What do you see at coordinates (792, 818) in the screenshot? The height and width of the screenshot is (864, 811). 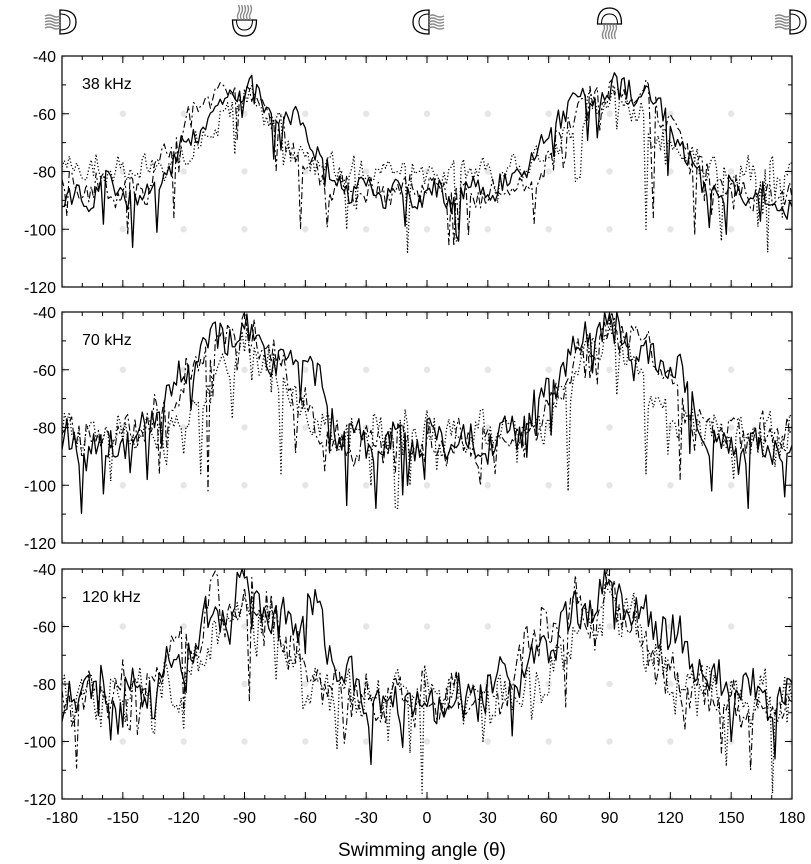 I see `x-tick-label: 180` at bounding box center [792, 818].